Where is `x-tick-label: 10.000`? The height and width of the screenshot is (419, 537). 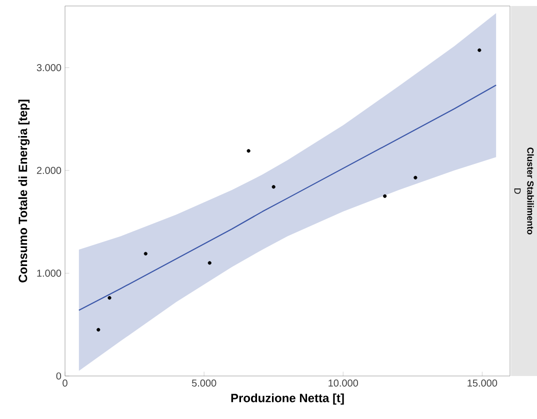
x-tick-label: 10.000 is located at coordinates (343, 383).